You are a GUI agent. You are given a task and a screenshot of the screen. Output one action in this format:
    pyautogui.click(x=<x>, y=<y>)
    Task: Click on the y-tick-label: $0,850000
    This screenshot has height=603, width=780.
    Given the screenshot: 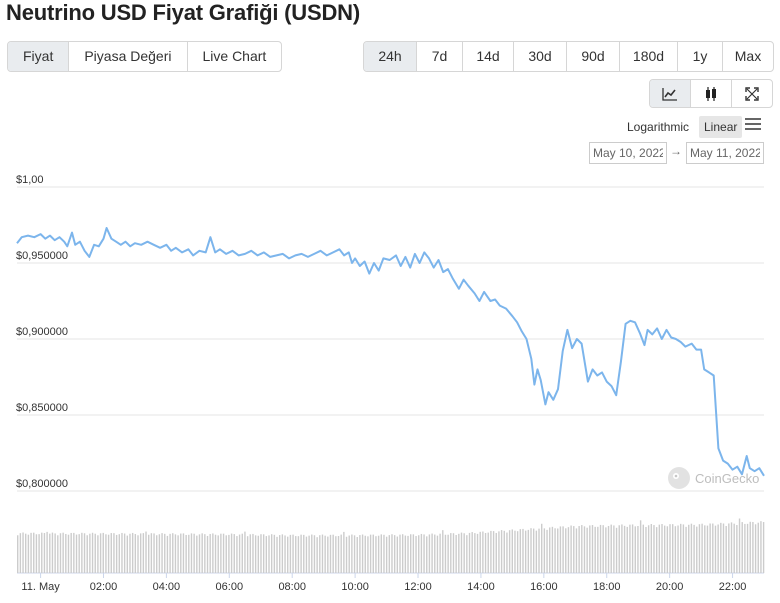 What is the action you would take?
    pyautogui.click(x=42, y=408)
    